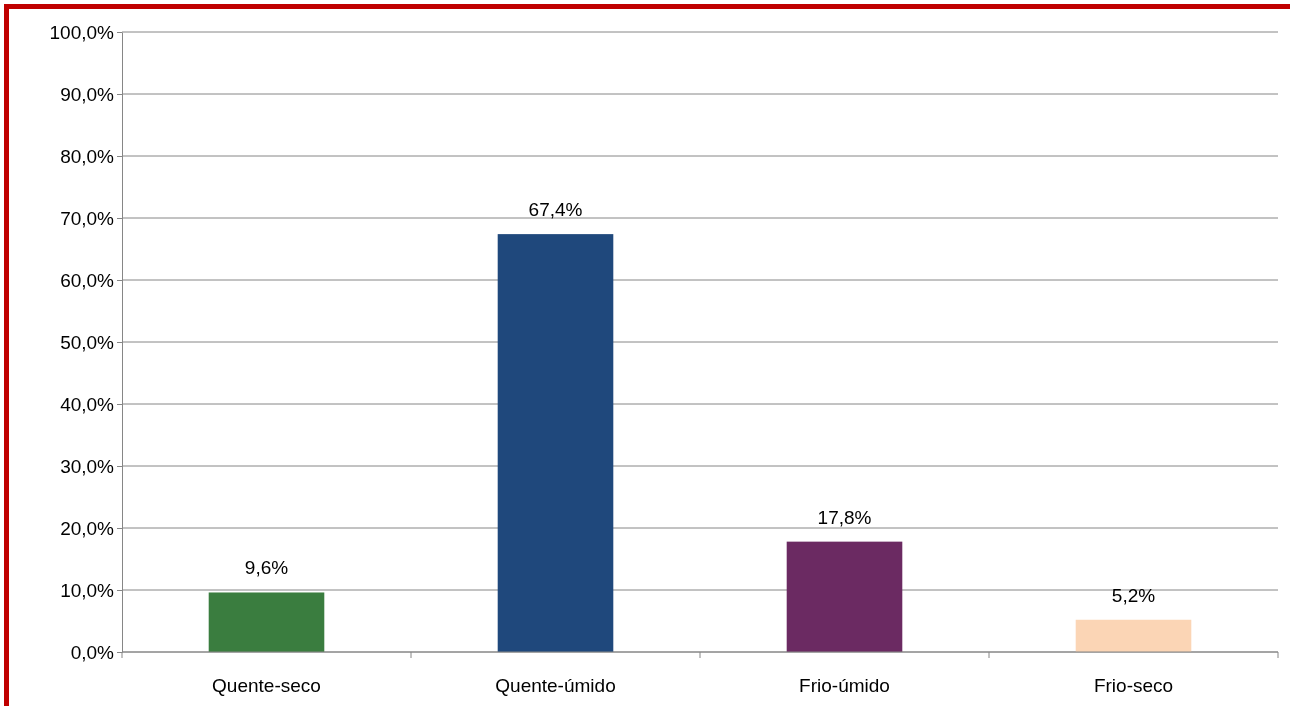 The image size is (1290, 706). What do you see at coordinates (555, 685) in the screenshot?
I see `x-tick-label: Quente-úmido` at bounding box center [555, 685].